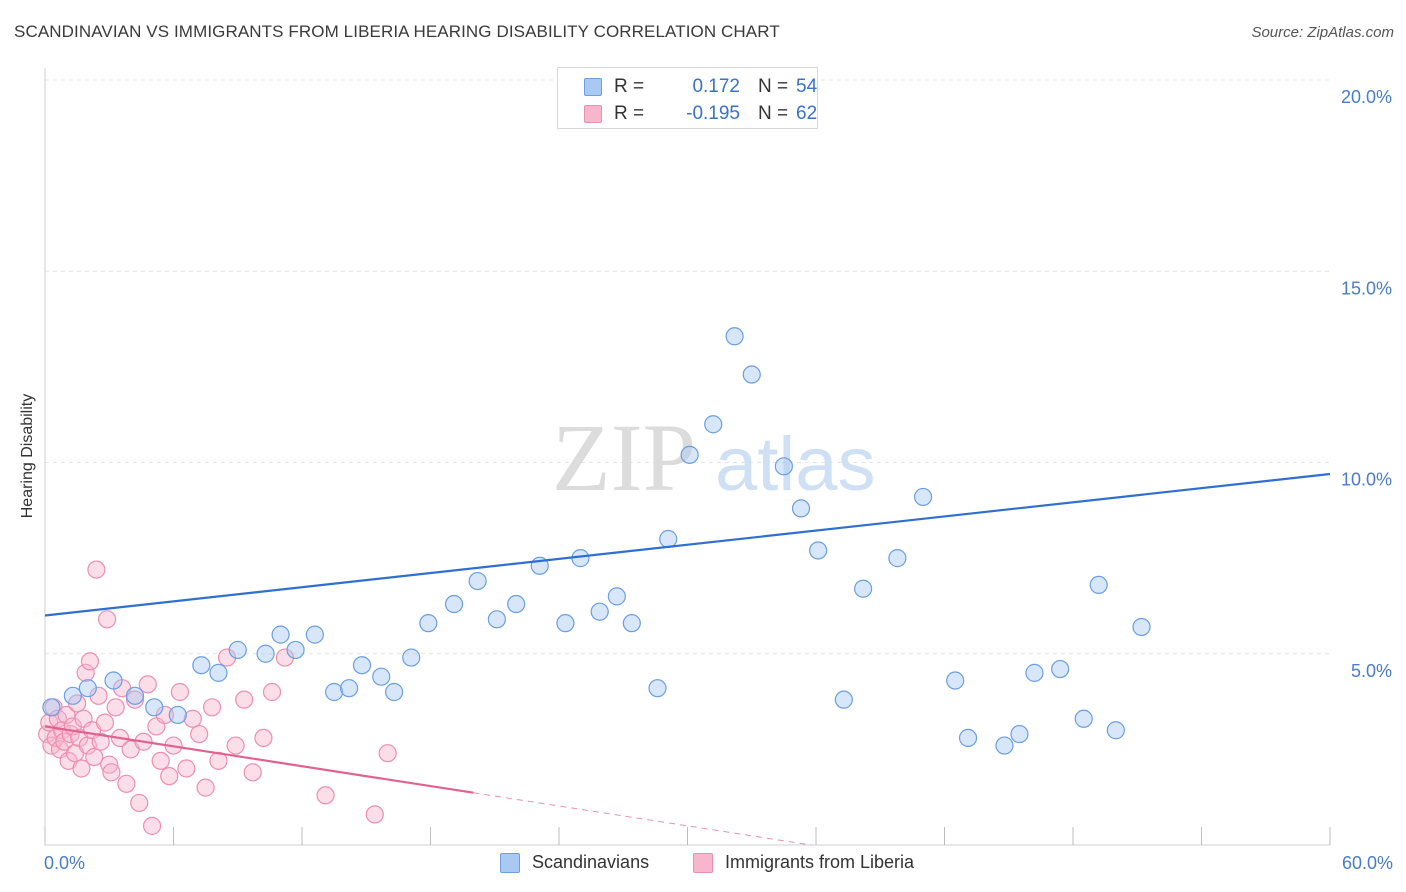 This screenshot has width=1406, height=892. What do you see at coordinates (687, 98) in the screenshot?
I see `correlation-legend: R = 0.172 N = 54 R = -0.195 N = 62` at bounding box center [687, 98].